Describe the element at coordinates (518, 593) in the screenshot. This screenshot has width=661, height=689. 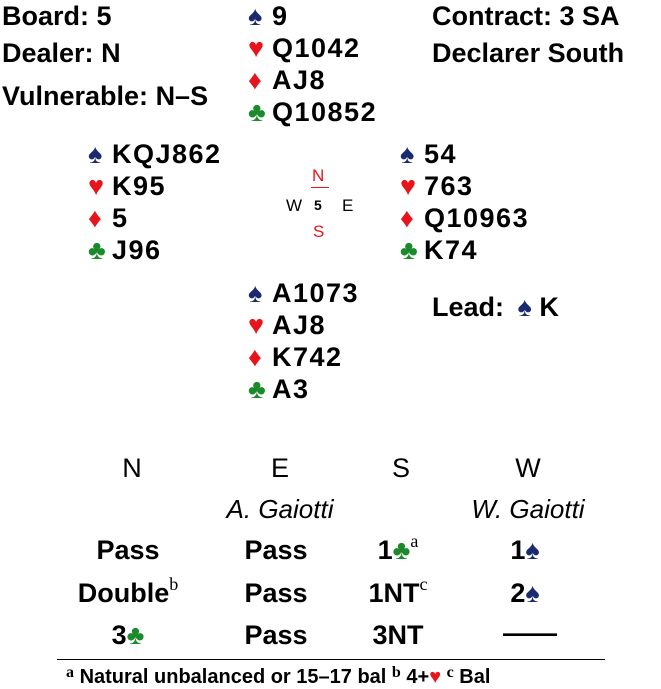
I see `bid-level: 2` at that location.